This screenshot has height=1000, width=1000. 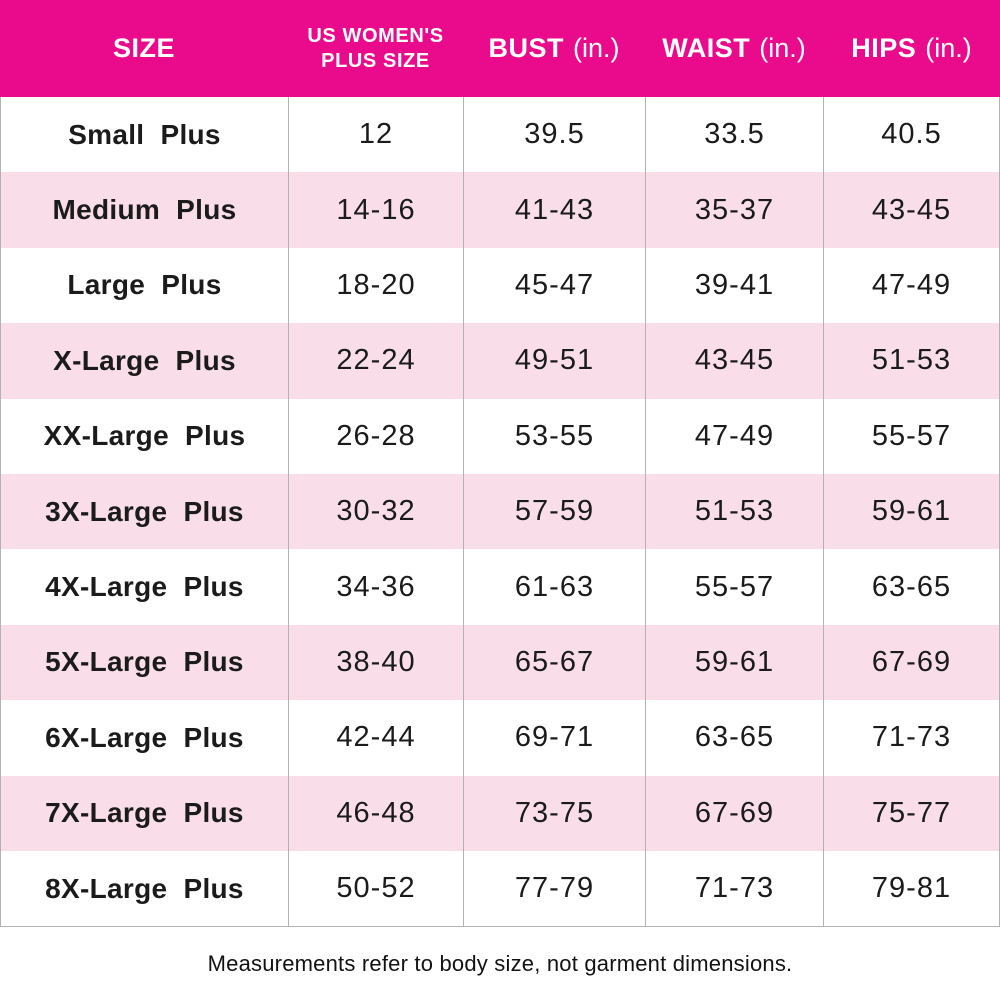 What do you see at coordinates (375, 210) in the screenshot?
I see `measurement-cell: 14-16` at bounding box center [375, 210].